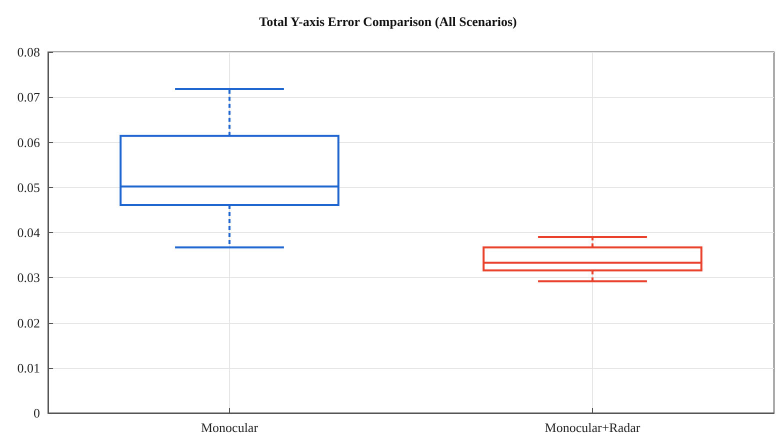 The width and height of the screenshot is (776, 436). I want to click on y-tick-label: 0.05, so click(28, 187).